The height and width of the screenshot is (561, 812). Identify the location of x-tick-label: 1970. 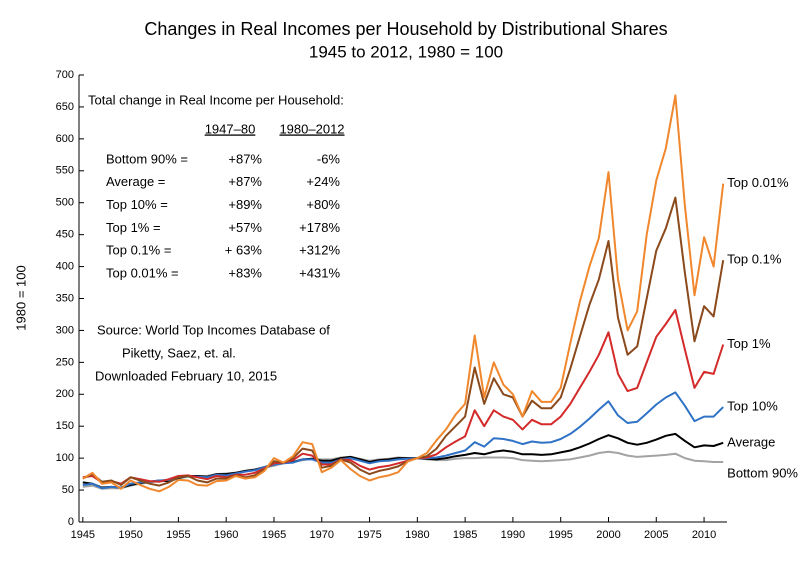
(322, 535).